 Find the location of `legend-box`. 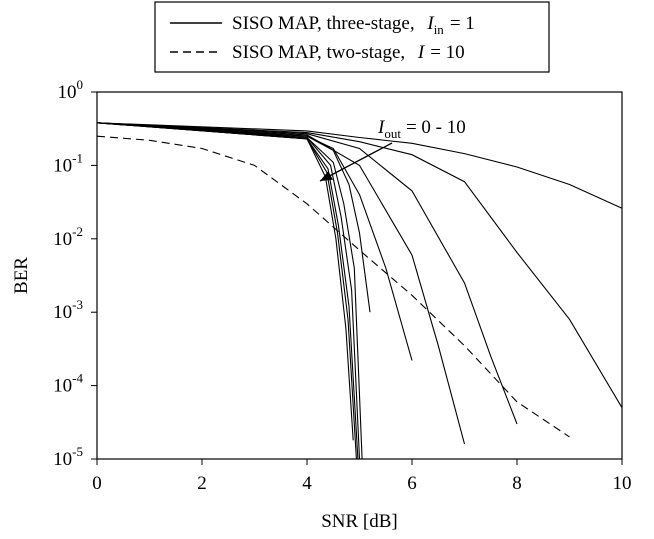

legend-box is located at coordinates (352, 37).